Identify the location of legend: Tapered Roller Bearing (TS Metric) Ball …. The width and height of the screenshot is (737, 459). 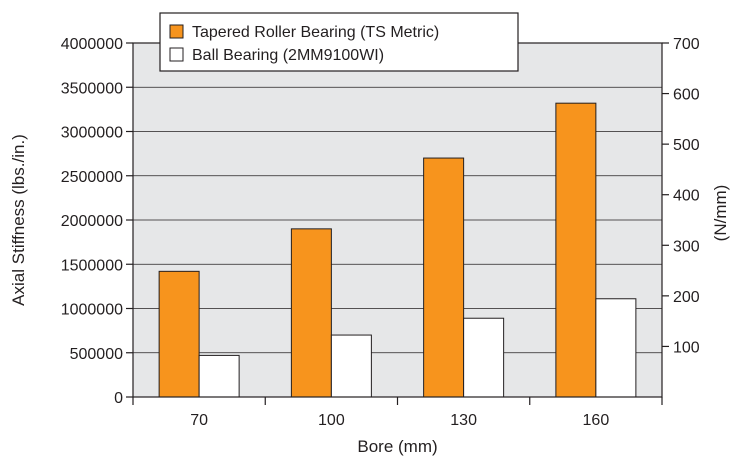
(339, 42).